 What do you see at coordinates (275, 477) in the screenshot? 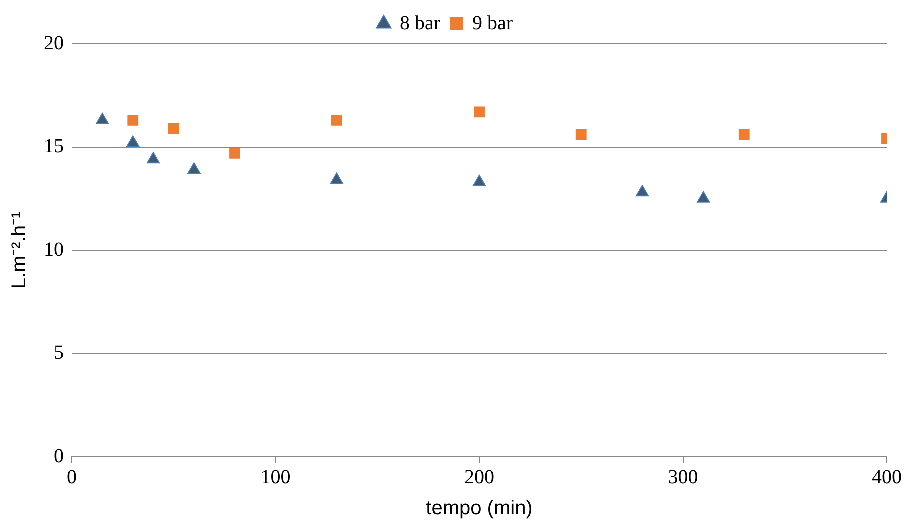
I see `x-tick-label: 100` at bounding box center [275, 477].